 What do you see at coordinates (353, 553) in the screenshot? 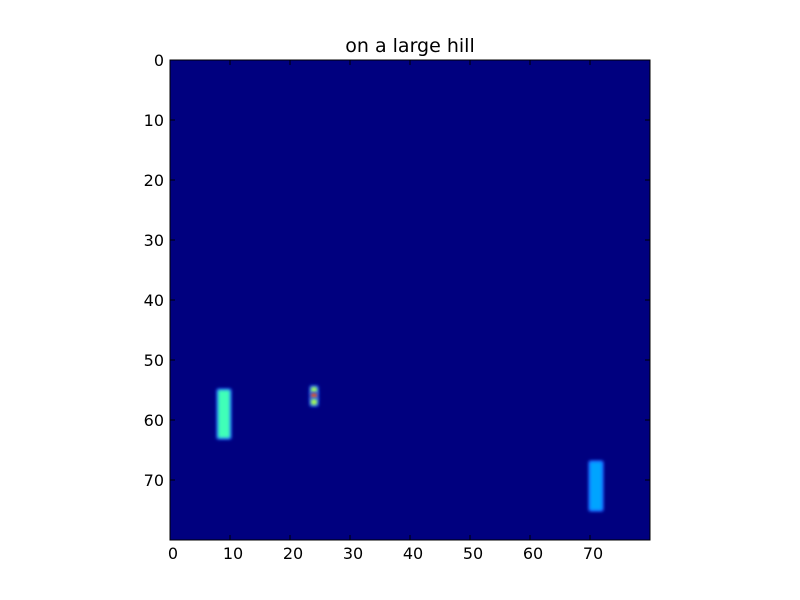
I see `x-tick-label: 30` at bounding box center [353, 553].